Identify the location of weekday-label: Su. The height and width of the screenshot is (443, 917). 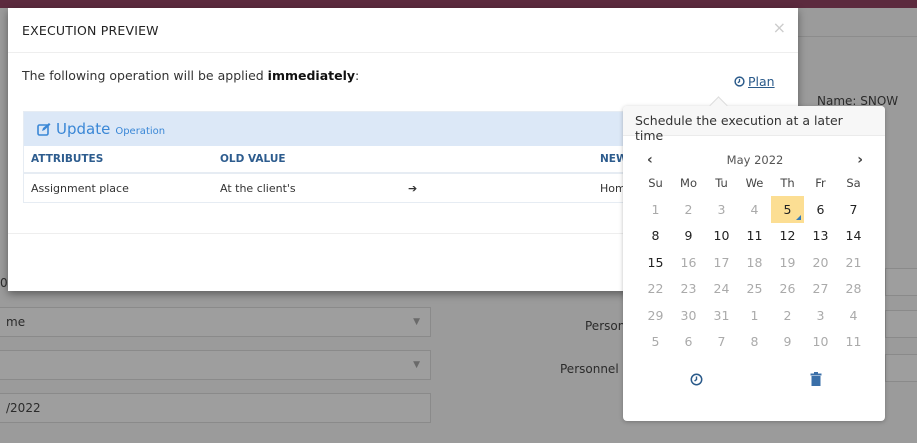
(655, 183).